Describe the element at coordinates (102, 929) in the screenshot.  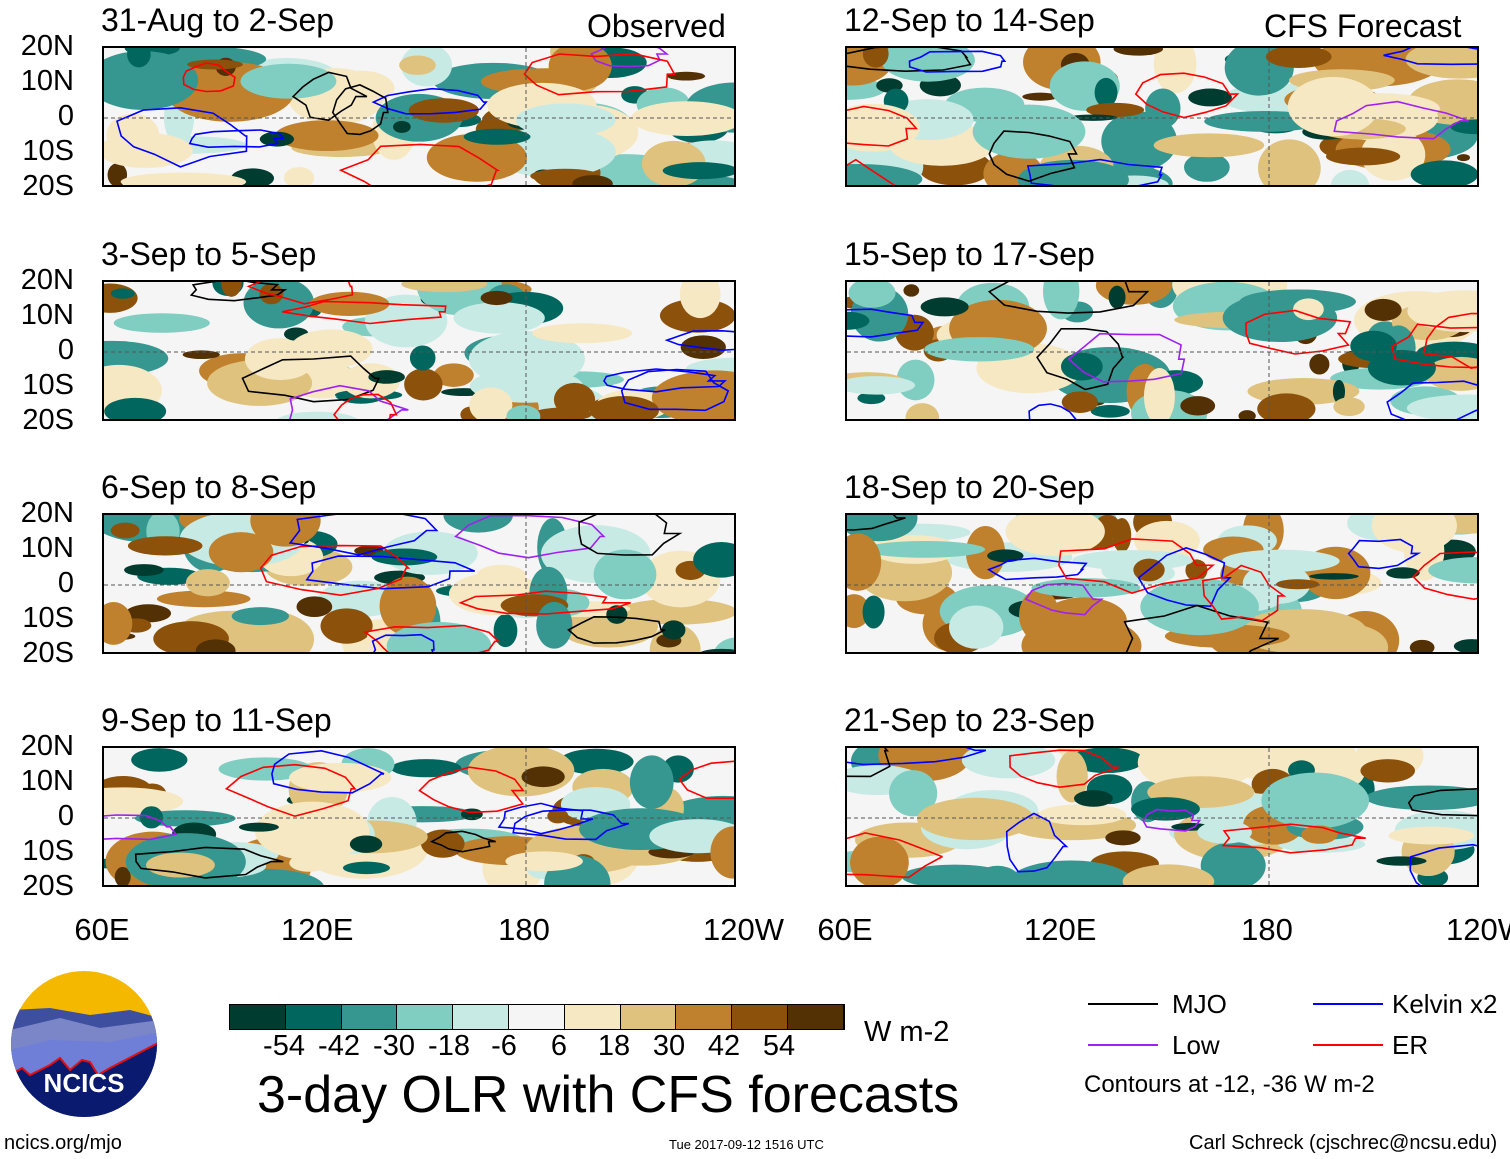
I see `lon-label: 60E` at that location.